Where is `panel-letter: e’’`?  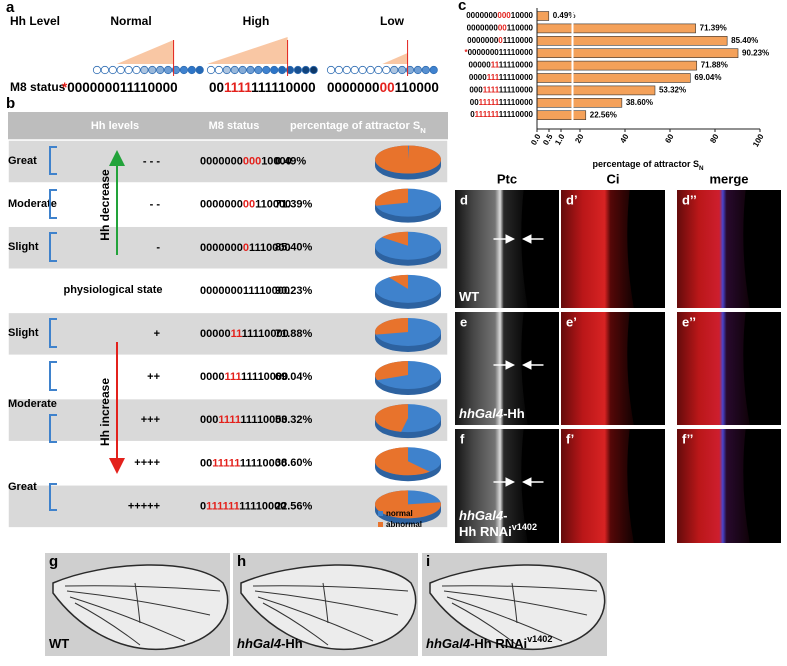 panel-letter: e’’ is located at coordinates (689, 321).